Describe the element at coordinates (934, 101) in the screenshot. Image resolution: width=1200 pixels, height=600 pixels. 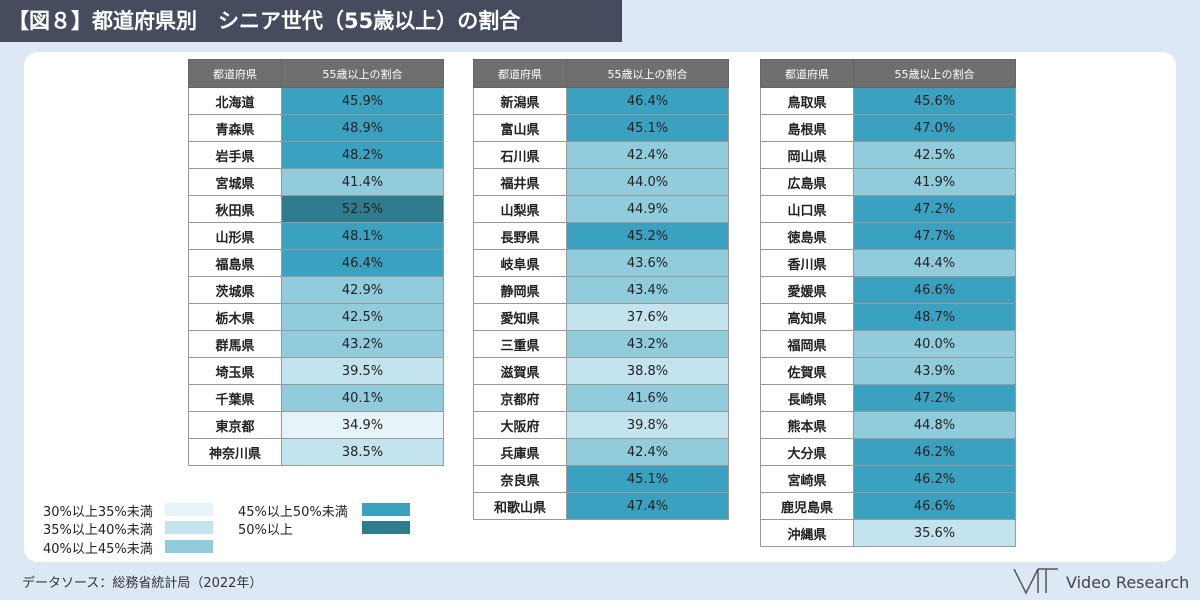
I see `ratio-value: 45.6%` at that location.